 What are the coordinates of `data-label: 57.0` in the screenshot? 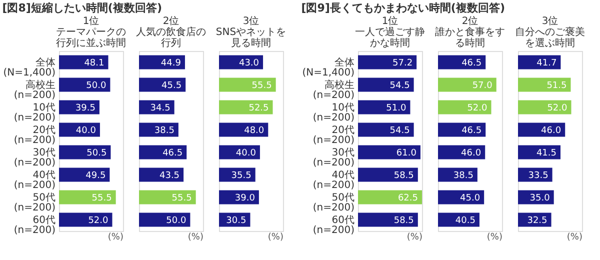 It's located at (482, 85).